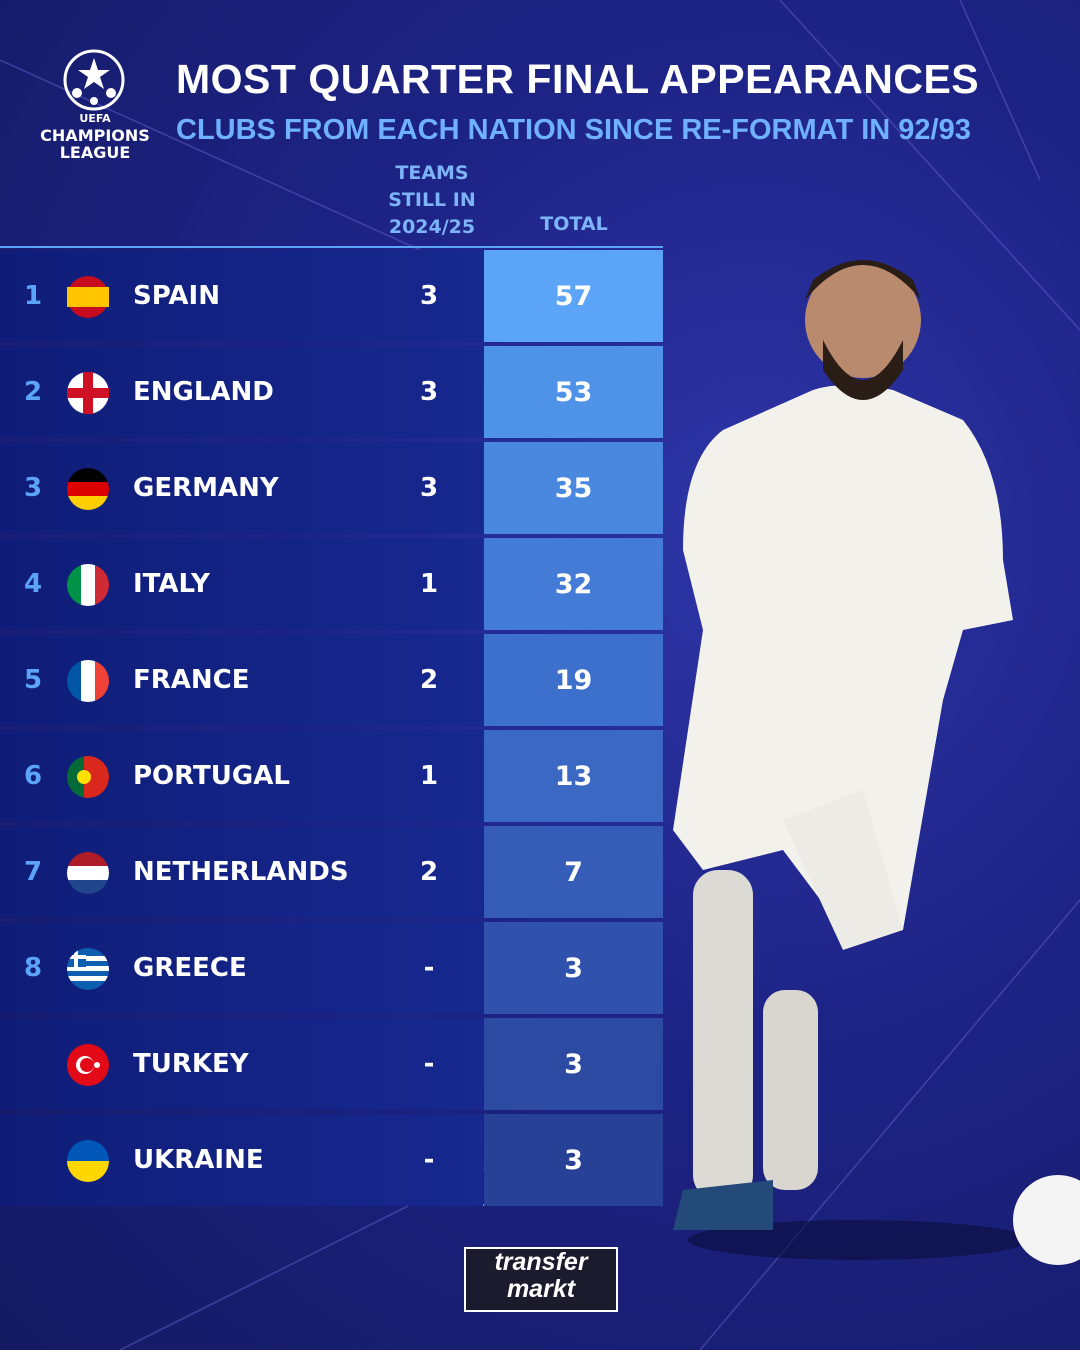  What do you see at coordinates (206, 488) in the screenshot?
I see `country: GERMANY` at bounding box center [206, 488].